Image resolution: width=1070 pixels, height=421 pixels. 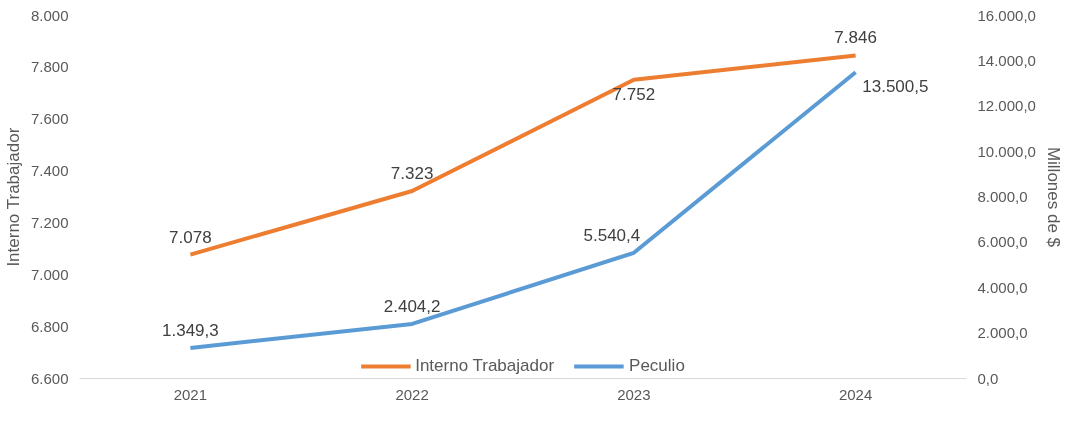 I want to click on y2-tick-label: 10.000,0, so click(x=1006, y=151).